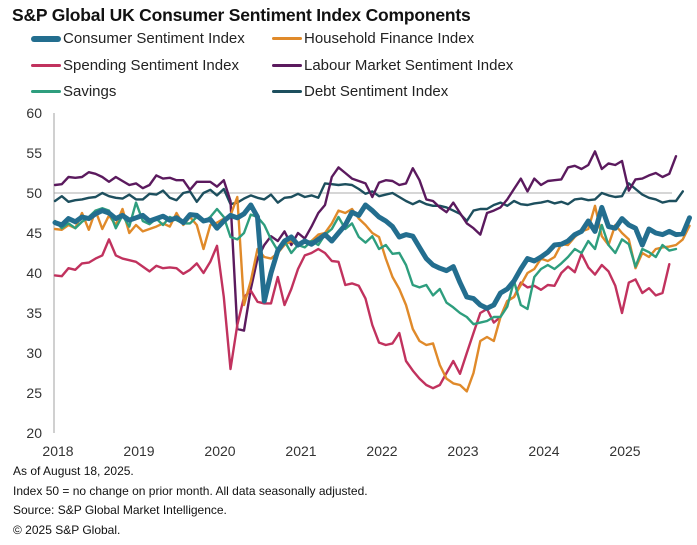 This screenshot has height=545, width=697. Describe the element at coordinates (543, 451) in the screenshot. I see `x-tick-label: 2024` at that location.